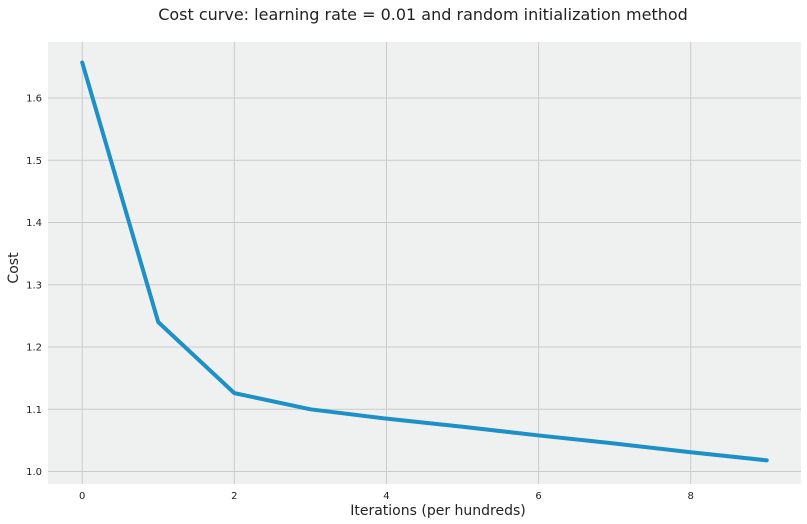  Describe the element at coordinates (34, 161) in the screenshot. I see `y-tick-label: 1.5` at that location.